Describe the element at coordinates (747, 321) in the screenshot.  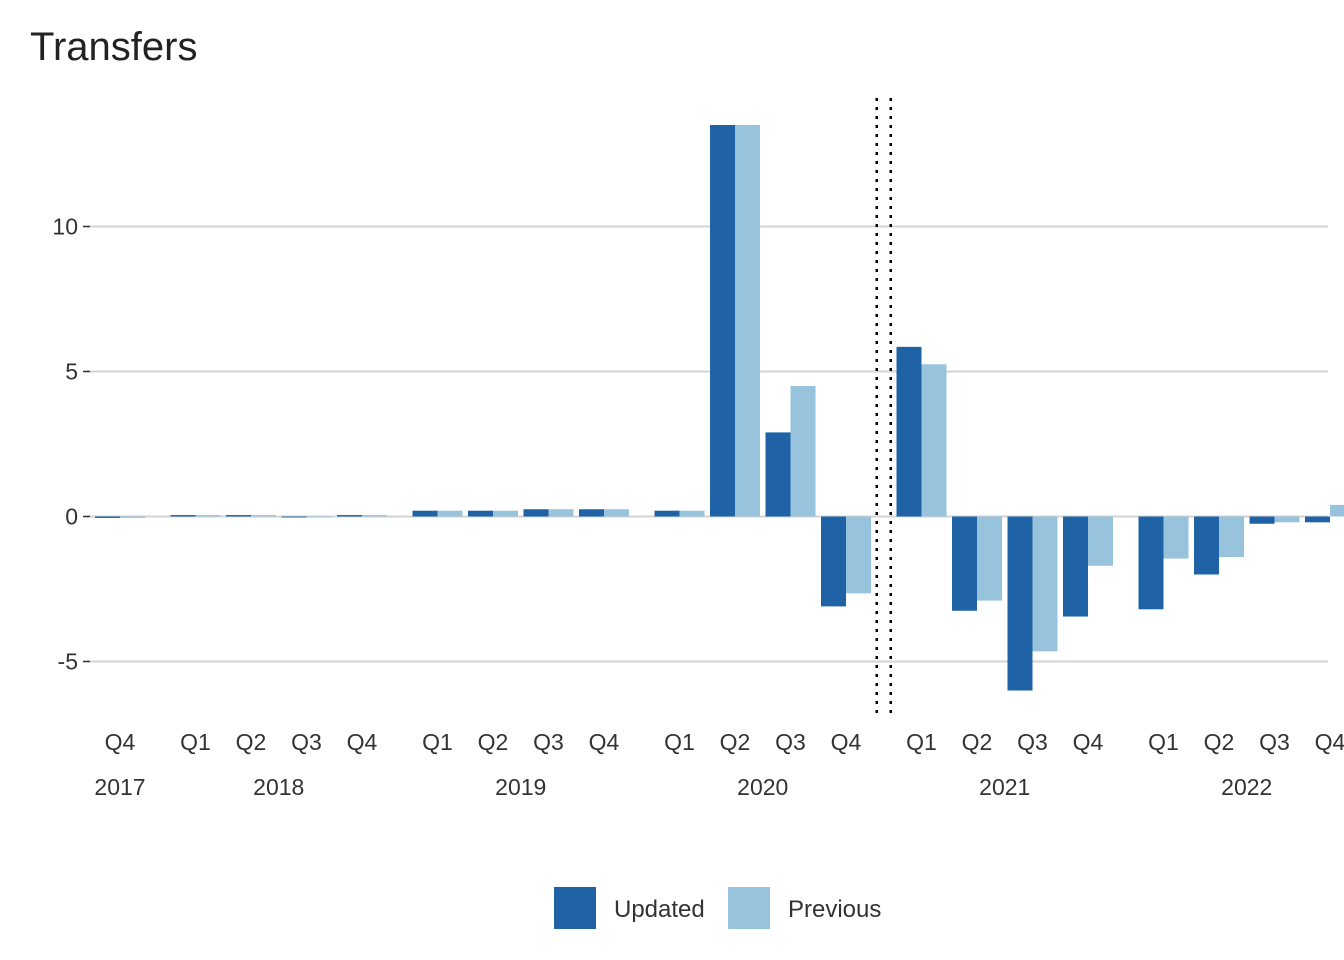
I see `bar-previous-q2-2020` at that location.